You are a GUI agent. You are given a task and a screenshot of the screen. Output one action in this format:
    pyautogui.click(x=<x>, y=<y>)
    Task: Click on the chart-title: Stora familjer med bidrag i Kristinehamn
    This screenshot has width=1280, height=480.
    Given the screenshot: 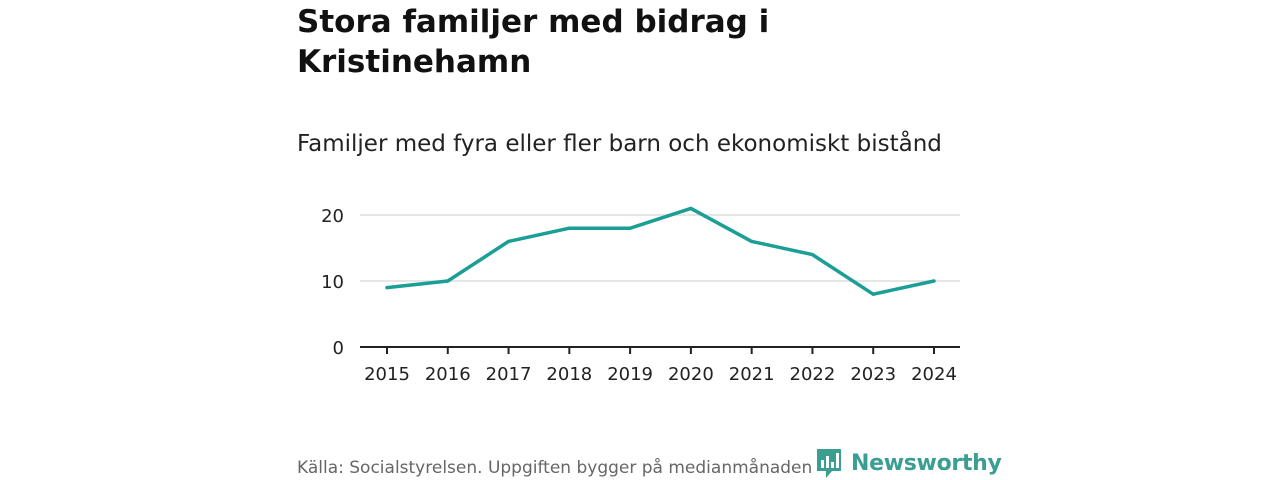 What is the action you would take?
    pyautogui.click(x=533, y=42)
    